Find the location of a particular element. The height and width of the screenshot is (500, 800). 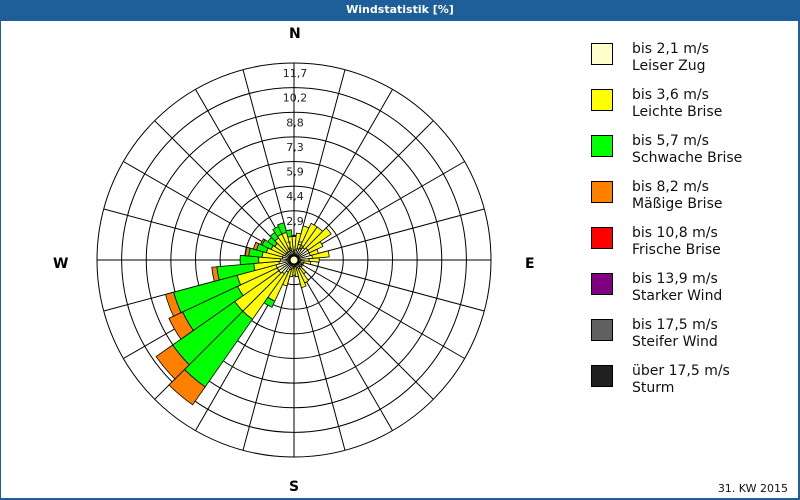

legend-item-schwache-brise: bis 5,7 m/s Schwache Brise is located at coordinates (691, 156).